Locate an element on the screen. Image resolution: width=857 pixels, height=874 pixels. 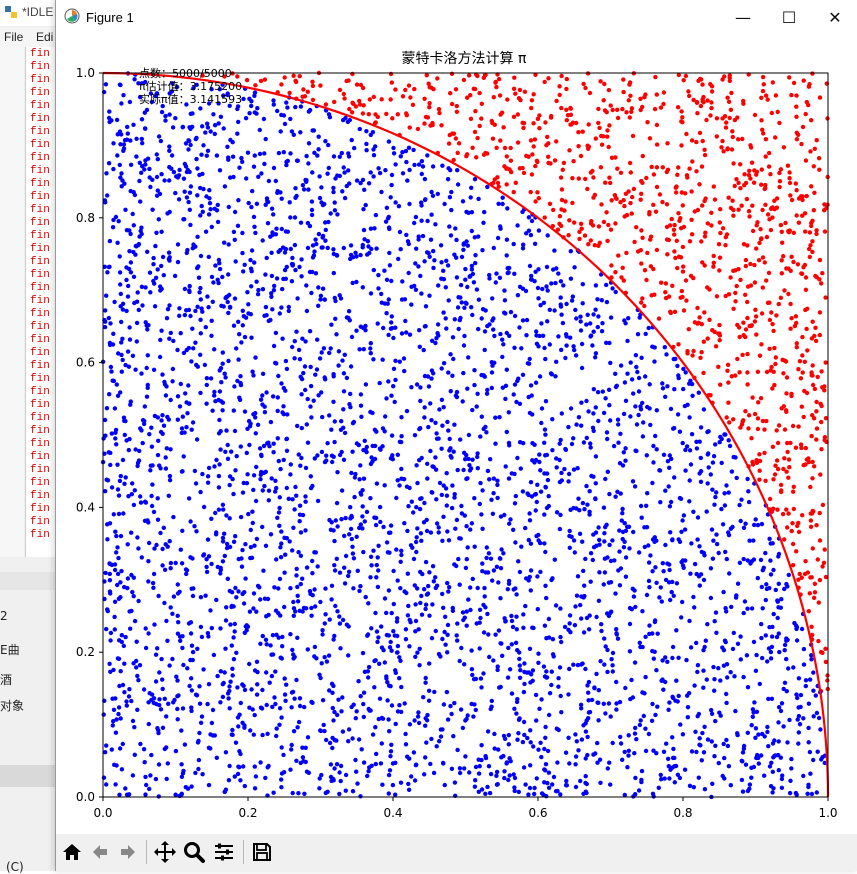
menu-edit: Edi is located at coordinates (44, 37).